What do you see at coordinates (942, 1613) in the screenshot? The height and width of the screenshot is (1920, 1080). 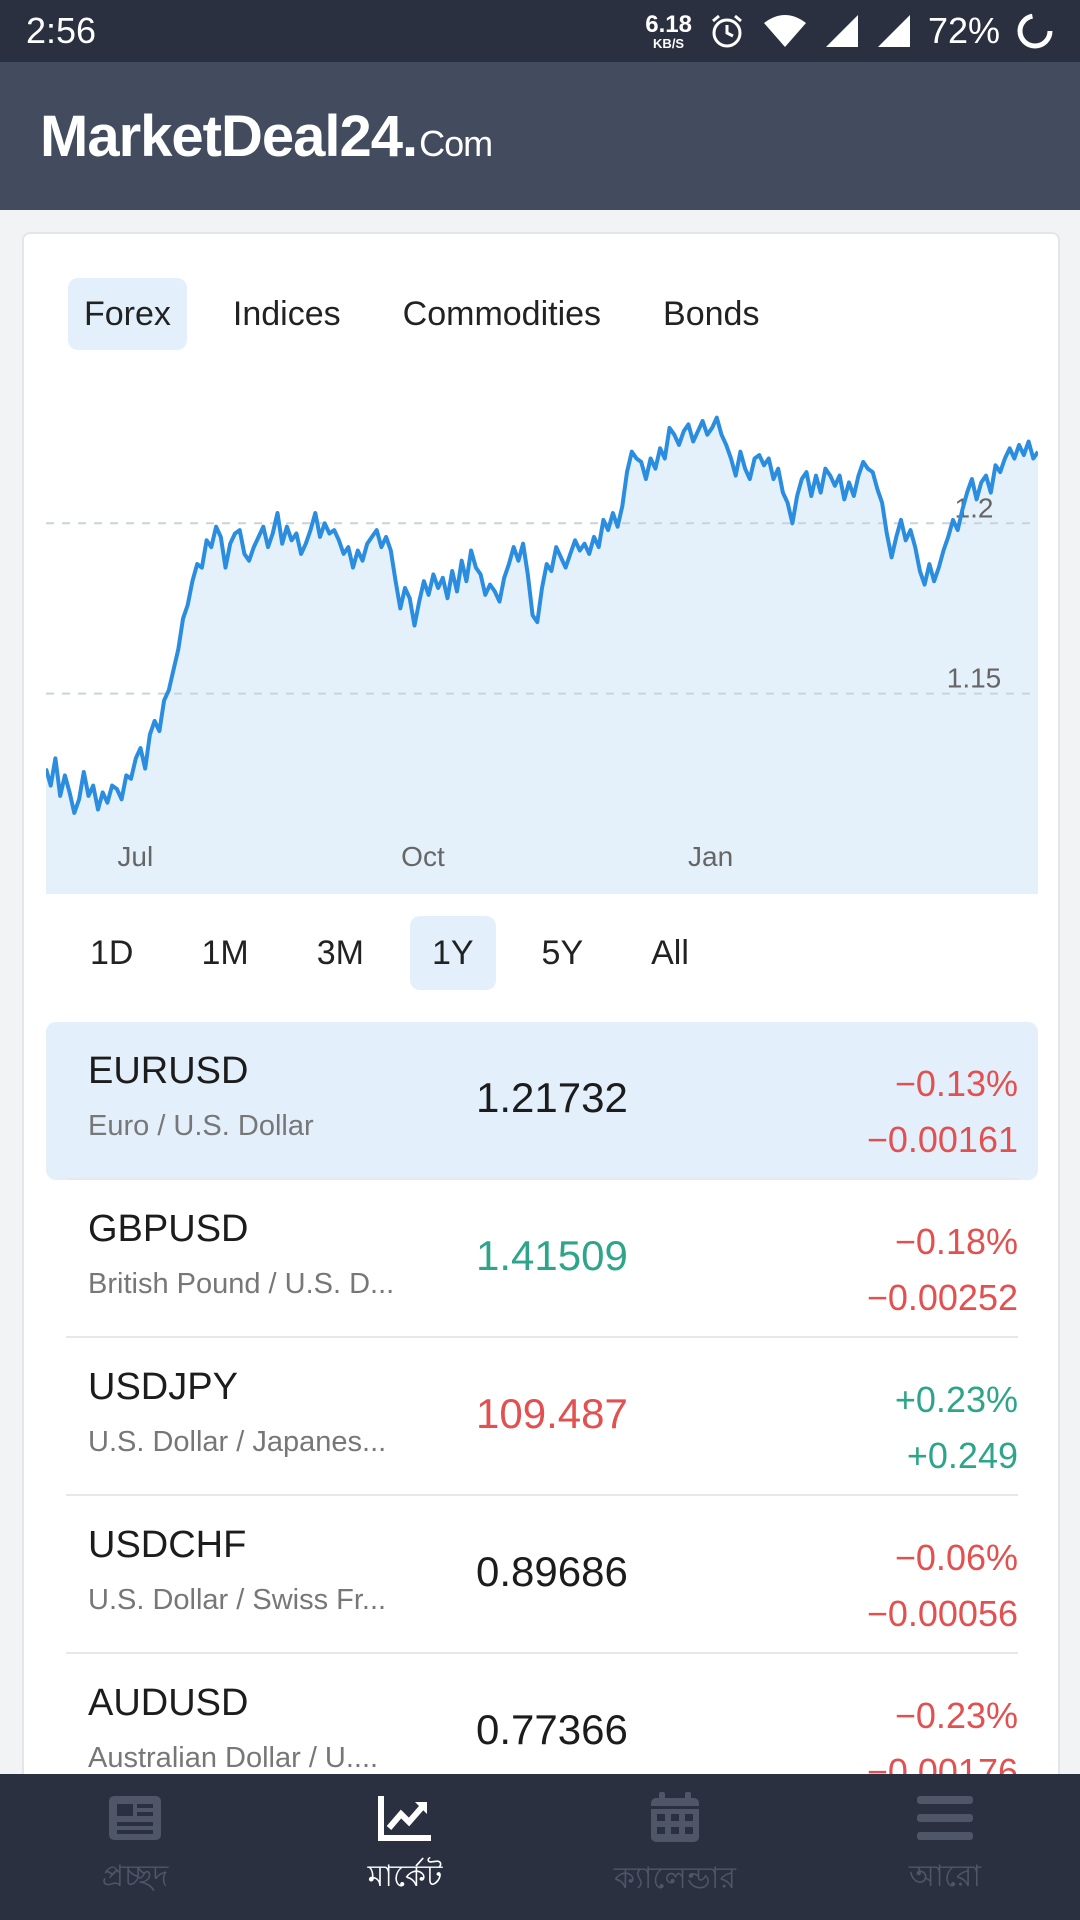 I see `quote-change-abs: −0.00056` at bounding box center [942, 1613].